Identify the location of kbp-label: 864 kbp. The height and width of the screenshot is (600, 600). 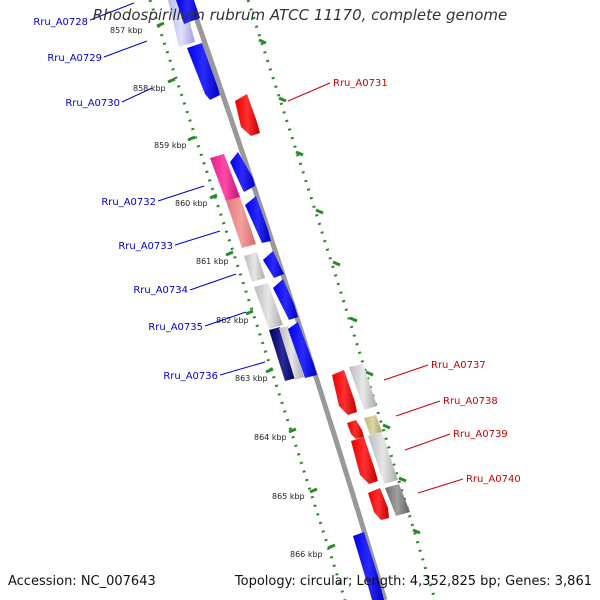
(270, 437).